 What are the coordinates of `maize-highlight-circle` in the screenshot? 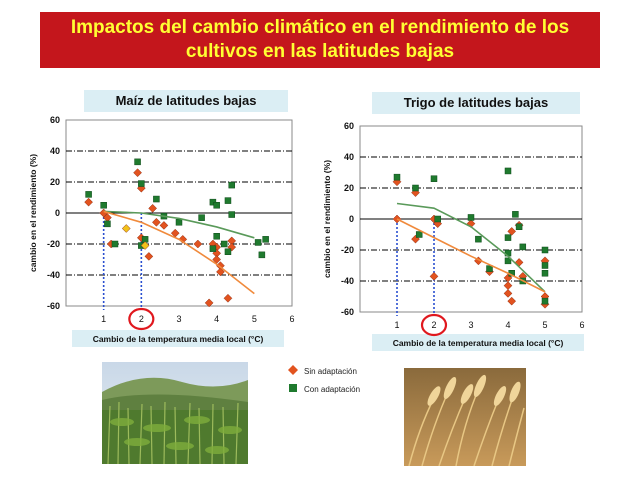 It's located at (141, 319).